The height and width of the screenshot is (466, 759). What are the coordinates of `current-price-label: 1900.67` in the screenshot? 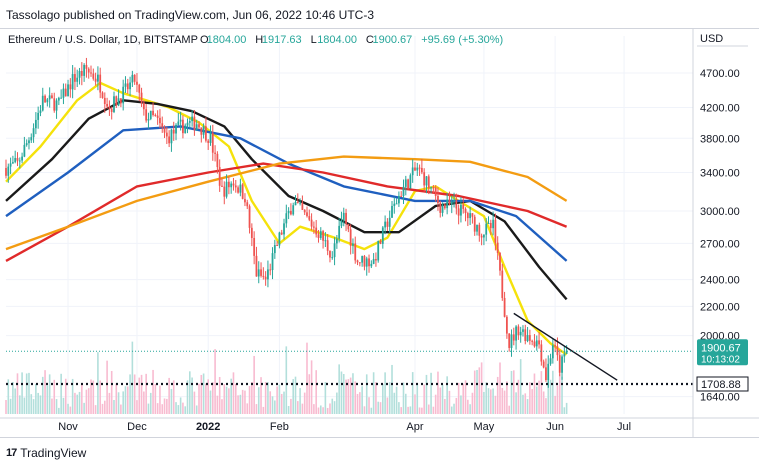 It's located at (721, 348).